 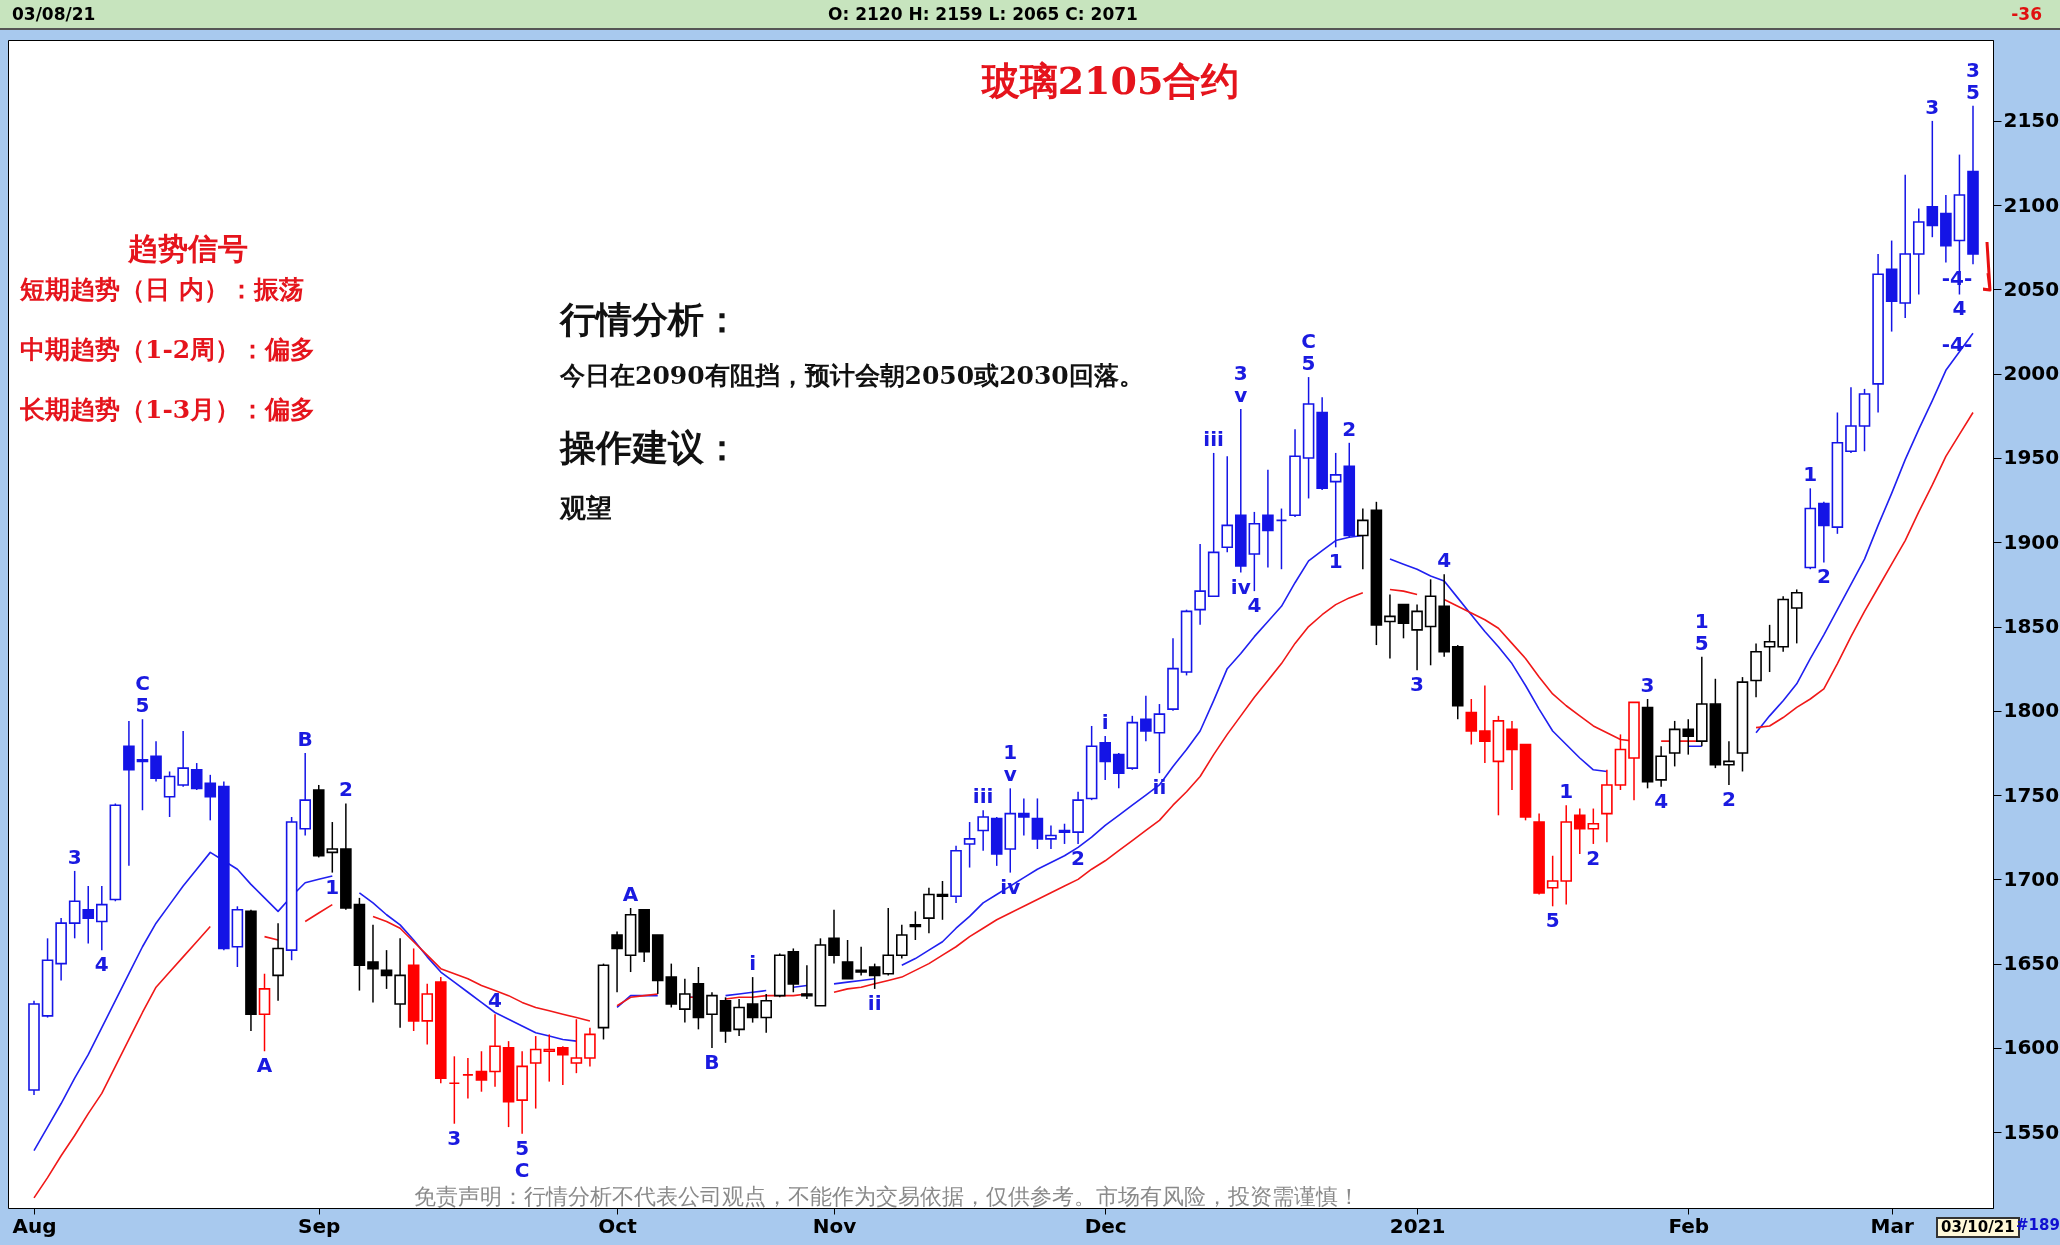 What do you see at coordinates (2031, 1131) in the screenshot?
I see `y-tick-label: 1550` at bounding box center [2031, 1131].